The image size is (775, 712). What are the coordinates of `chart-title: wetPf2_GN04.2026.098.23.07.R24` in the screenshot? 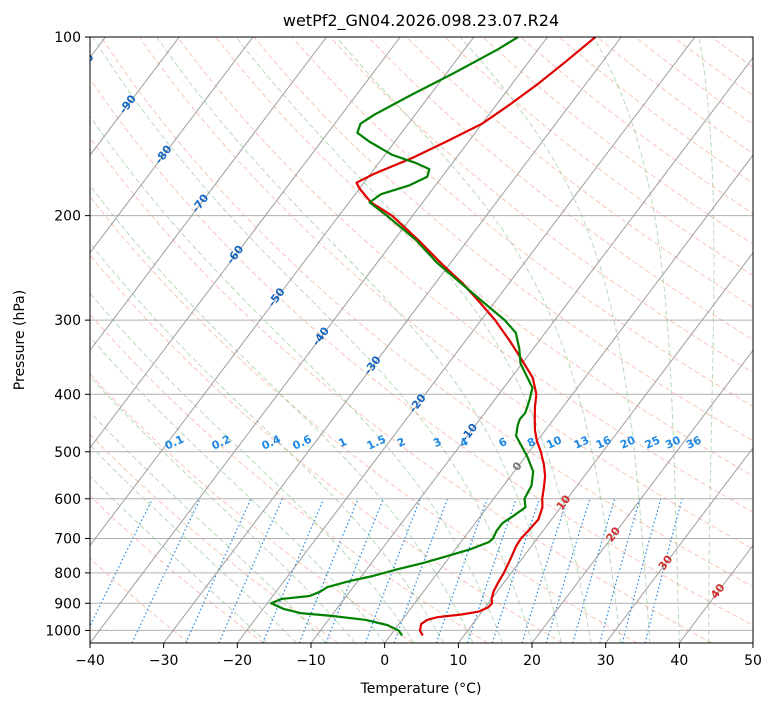 It's located at (421, 21).